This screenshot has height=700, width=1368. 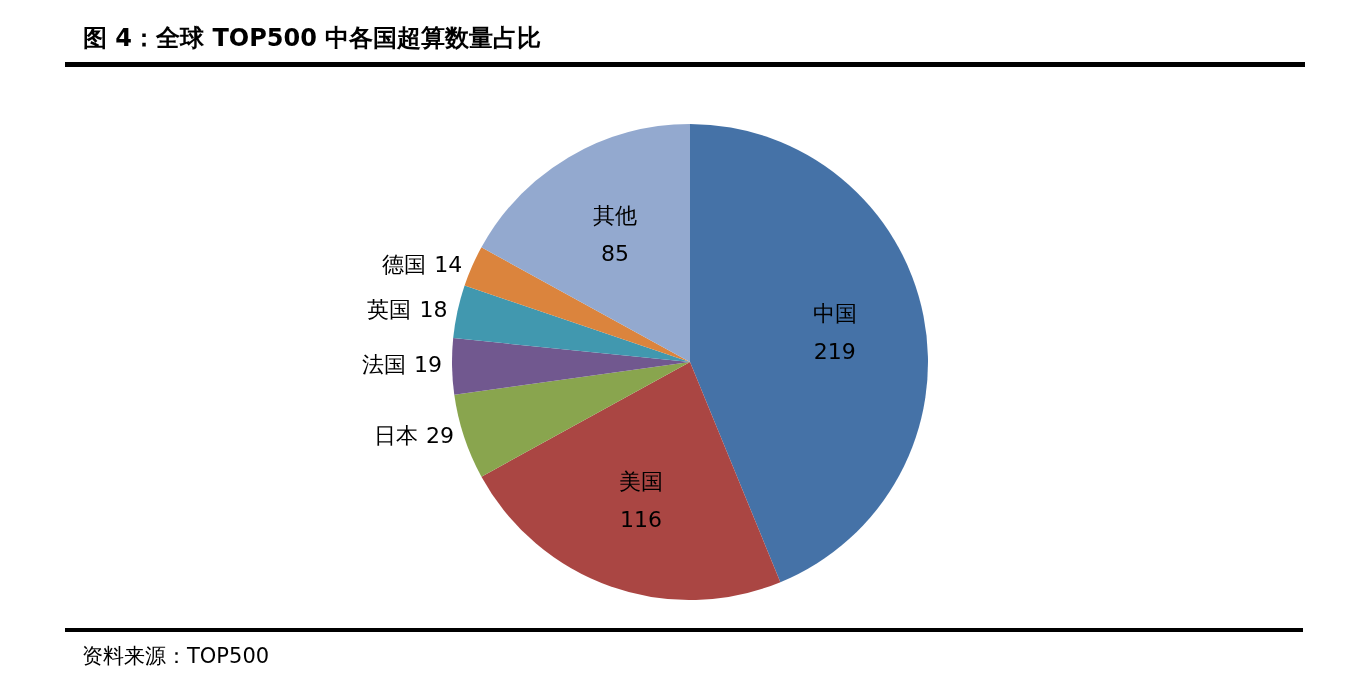 I want to click on data-label: 85, so click(x=614, y=253).